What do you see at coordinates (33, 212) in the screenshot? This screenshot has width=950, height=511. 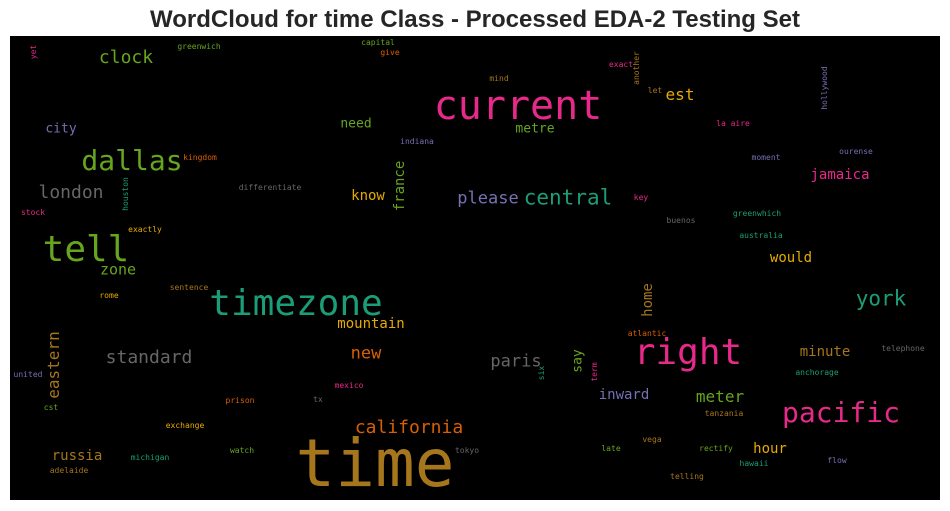 I see `word-stock: stock` at bounding box center [33, 212].